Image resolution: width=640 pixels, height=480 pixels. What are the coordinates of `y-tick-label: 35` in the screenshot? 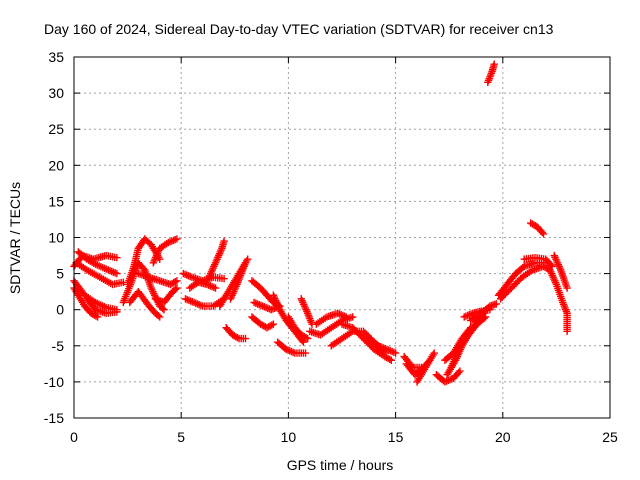 It's located at (56, 57).